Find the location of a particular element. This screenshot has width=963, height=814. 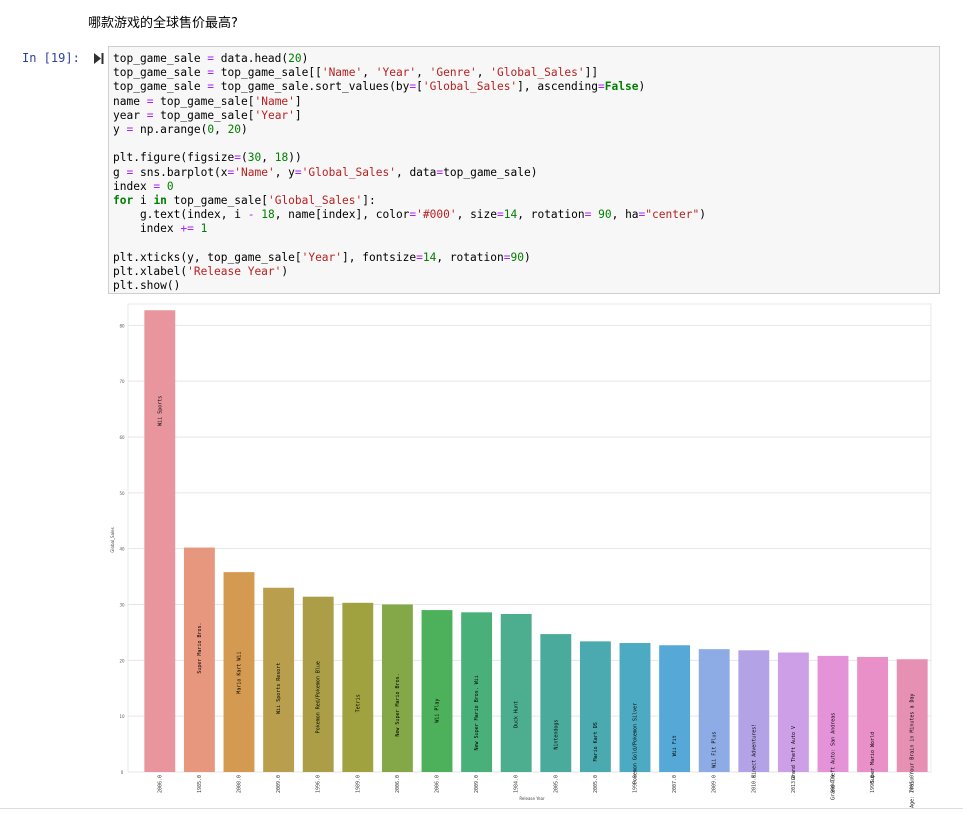

y-tick-label: 50 is located at coordinates (122, 493).